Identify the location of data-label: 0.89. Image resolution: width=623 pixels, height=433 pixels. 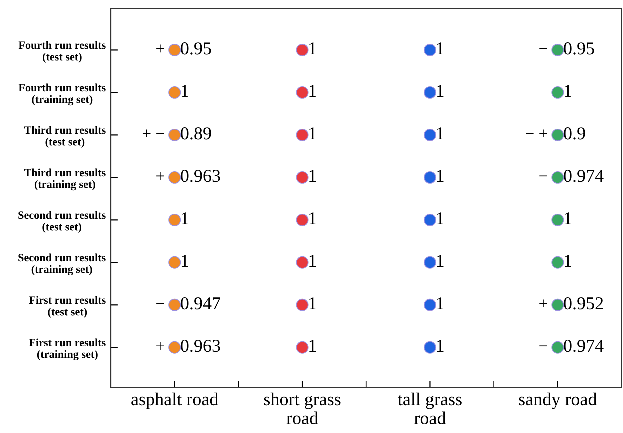
(196, 134).